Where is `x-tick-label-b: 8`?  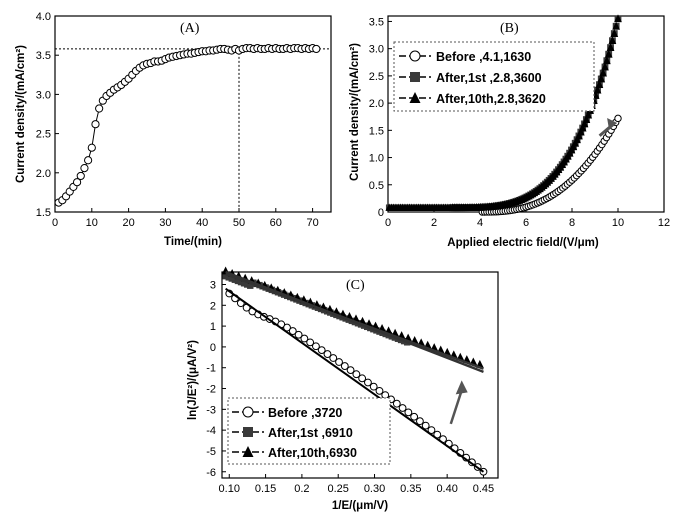 x-tick-label-b: 8 is located at coordinates (572, 223).